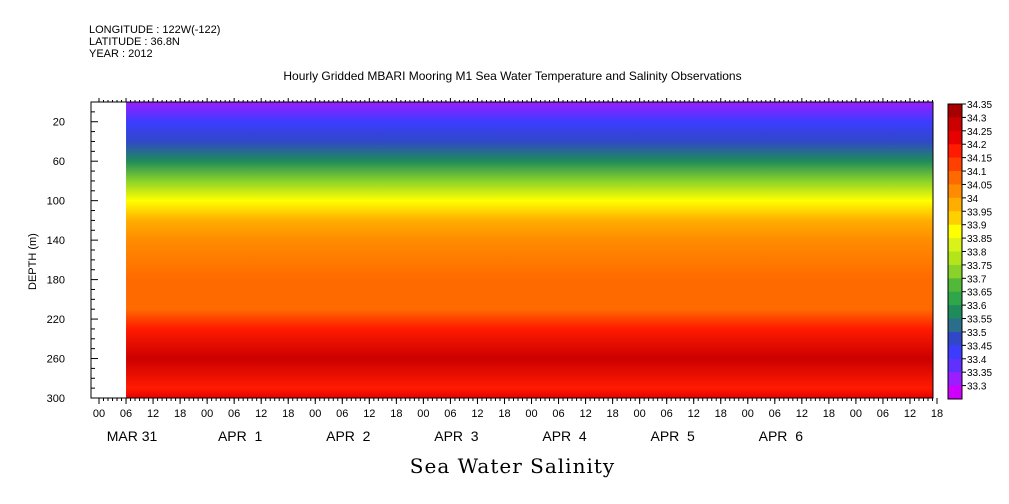  I want to click on colorbar-label: 33.5, so click(977, 333).